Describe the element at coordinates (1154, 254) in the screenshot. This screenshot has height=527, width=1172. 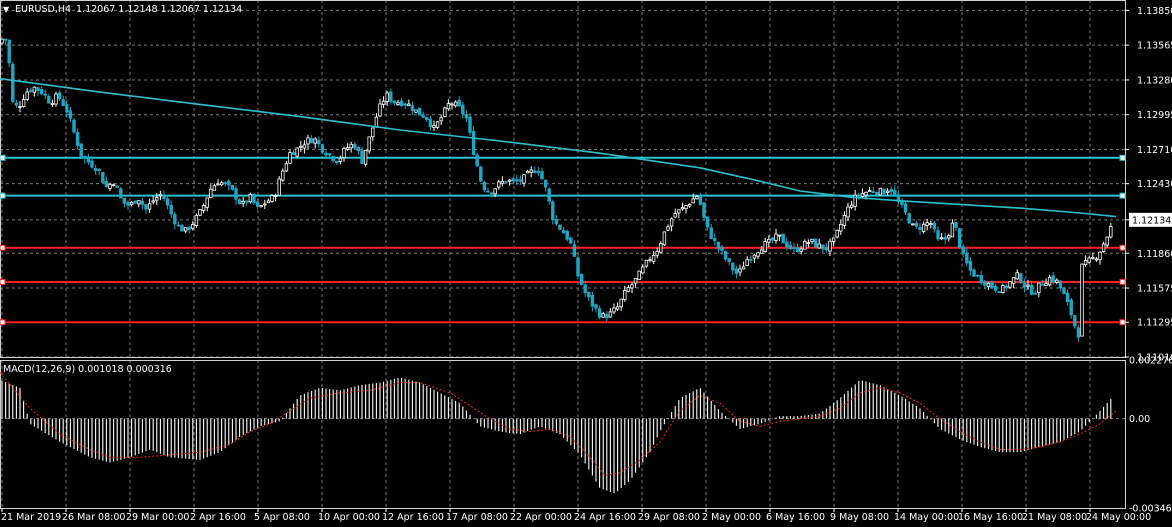
I see `price-tick-label: 1.11860` at that location.